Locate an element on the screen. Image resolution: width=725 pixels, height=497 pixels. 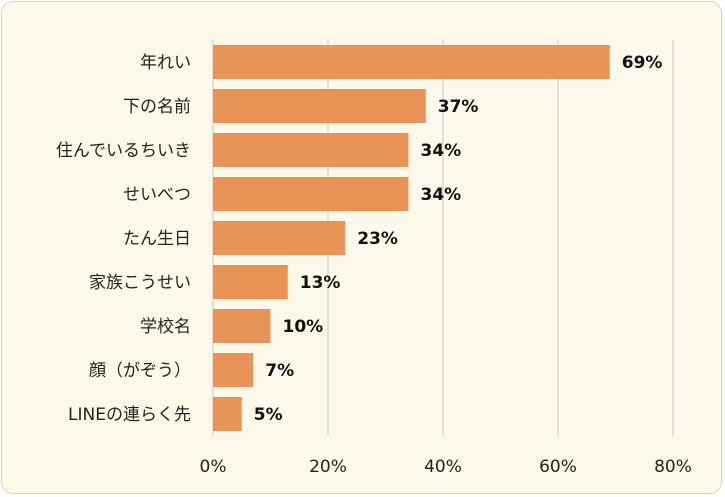
data-label: 37% is located at coordinates (458, 107).